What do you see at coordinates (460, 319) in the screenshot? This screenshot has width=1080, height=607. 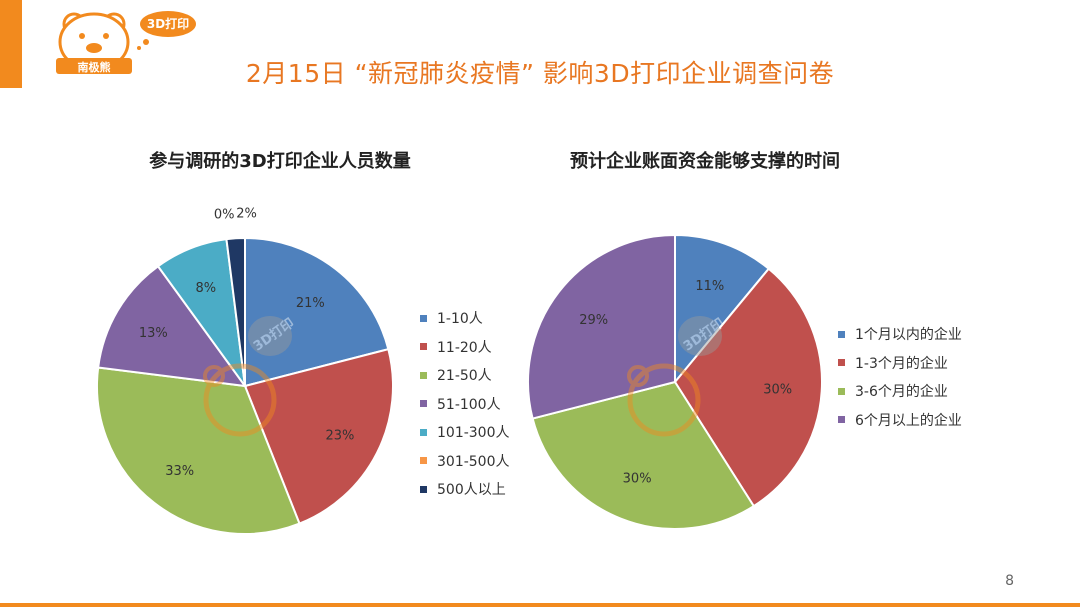 I see `staff-legend-label: 1-10人` at bounding box center [460, 319].